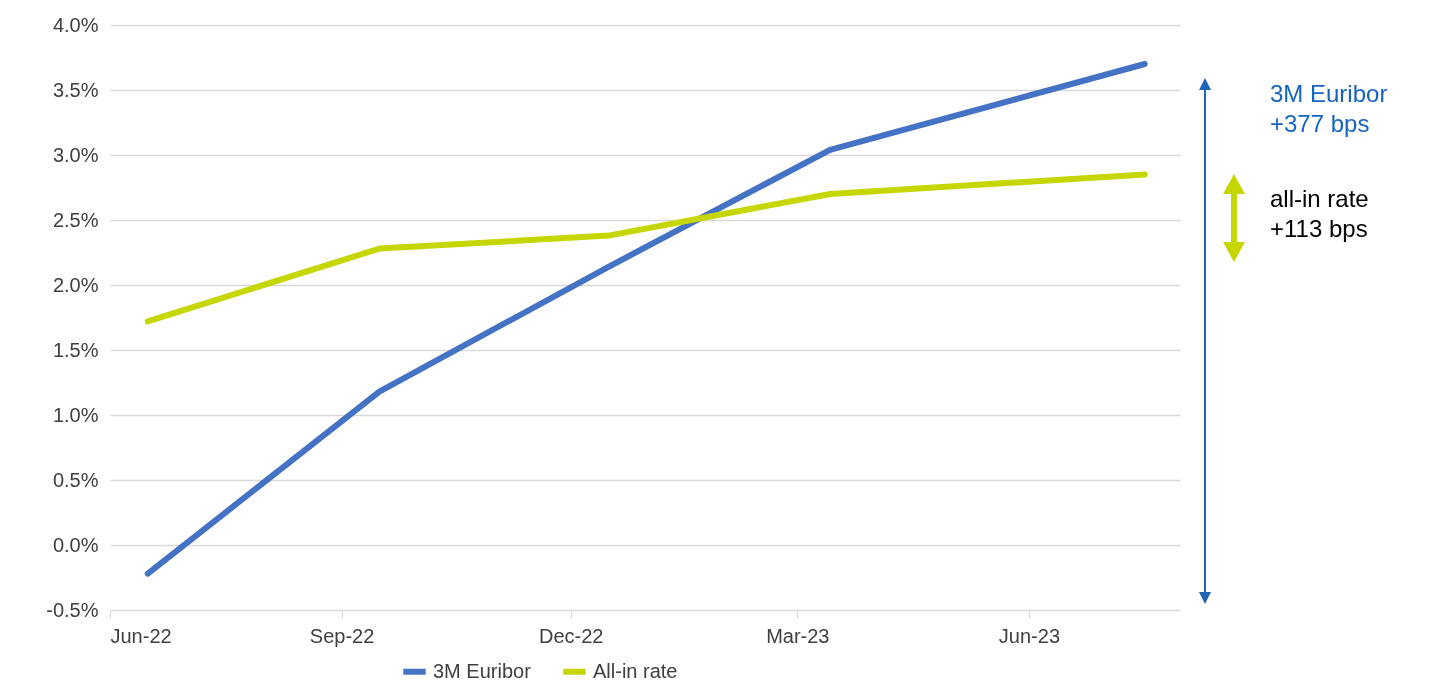  I want to click on y-tick-label: 2.5%, so click(75, 219).